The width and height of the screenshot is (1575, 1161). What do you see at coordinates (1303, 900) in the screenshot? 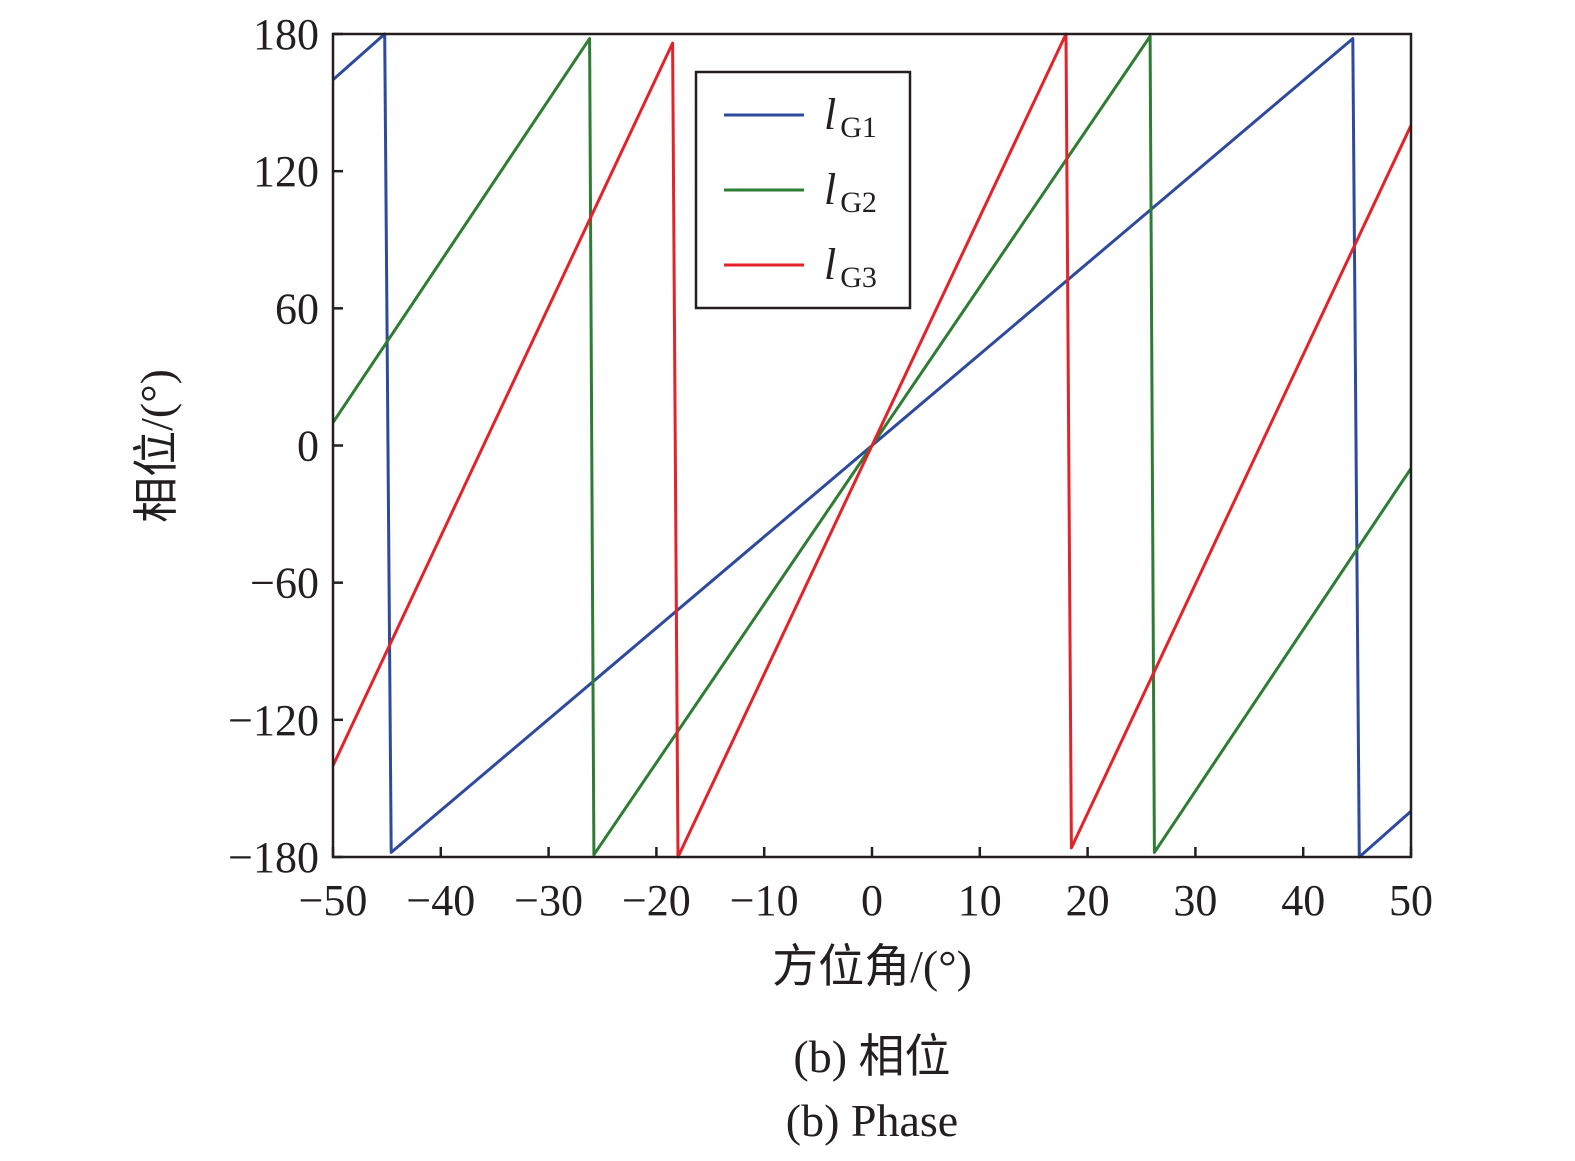
I see `x-tick-label: 40` at bounding box center [1303, 900].